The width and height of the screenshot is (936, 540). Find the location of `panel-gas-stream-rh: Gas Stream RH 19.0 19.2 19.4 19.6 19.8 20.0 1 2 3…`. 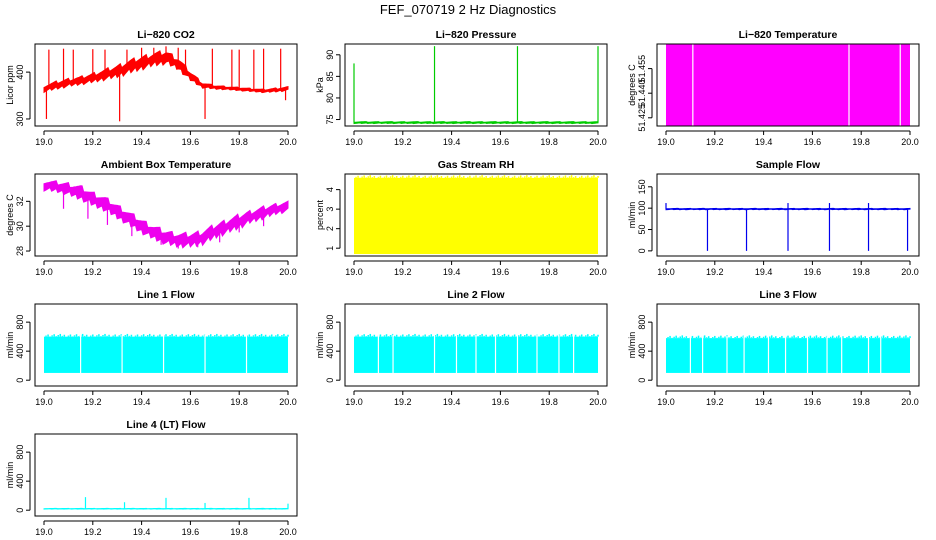

panel-gas-stream-rh: Gas Stream RH 19.0 19.2 19.4 19.6 19.8 20.0 1 2 3… is located at coordinates (461, 218).